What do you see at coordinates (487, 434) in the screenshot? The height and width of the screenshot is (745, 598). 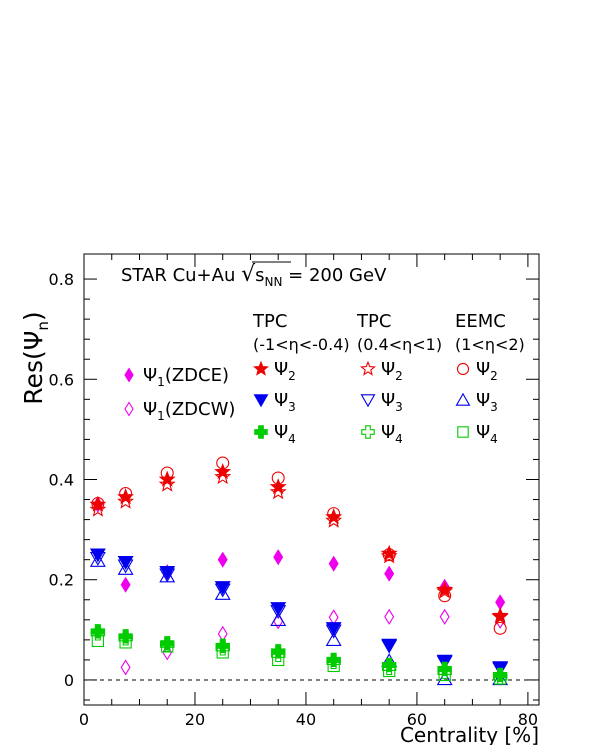 I see `legend-label-eemc4: Ψ4` at bounding box center [487, 434].